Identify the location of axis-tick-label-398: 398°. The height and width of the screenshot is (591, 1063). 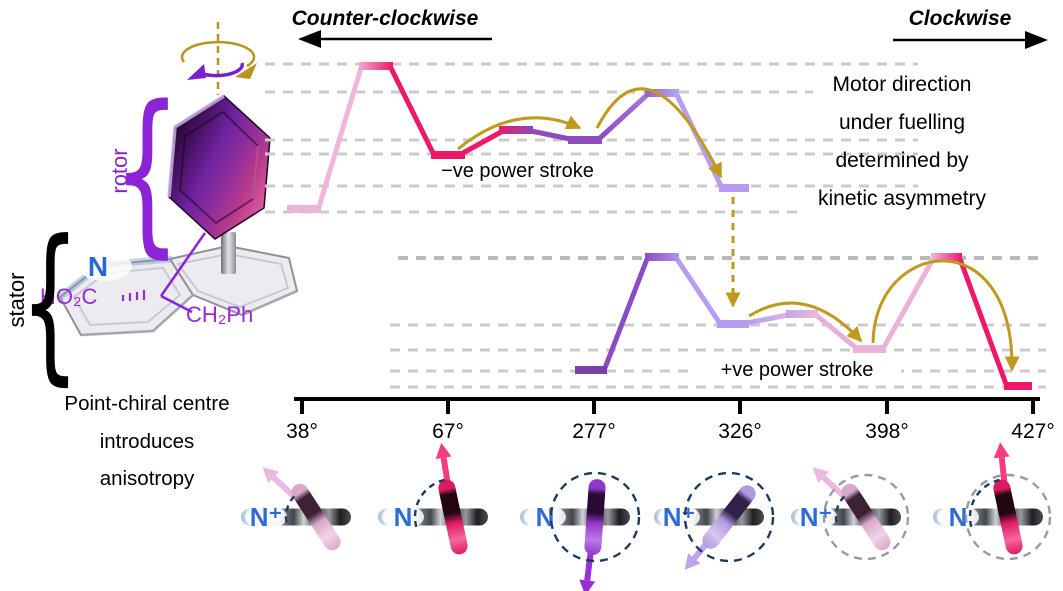
(887, 431).